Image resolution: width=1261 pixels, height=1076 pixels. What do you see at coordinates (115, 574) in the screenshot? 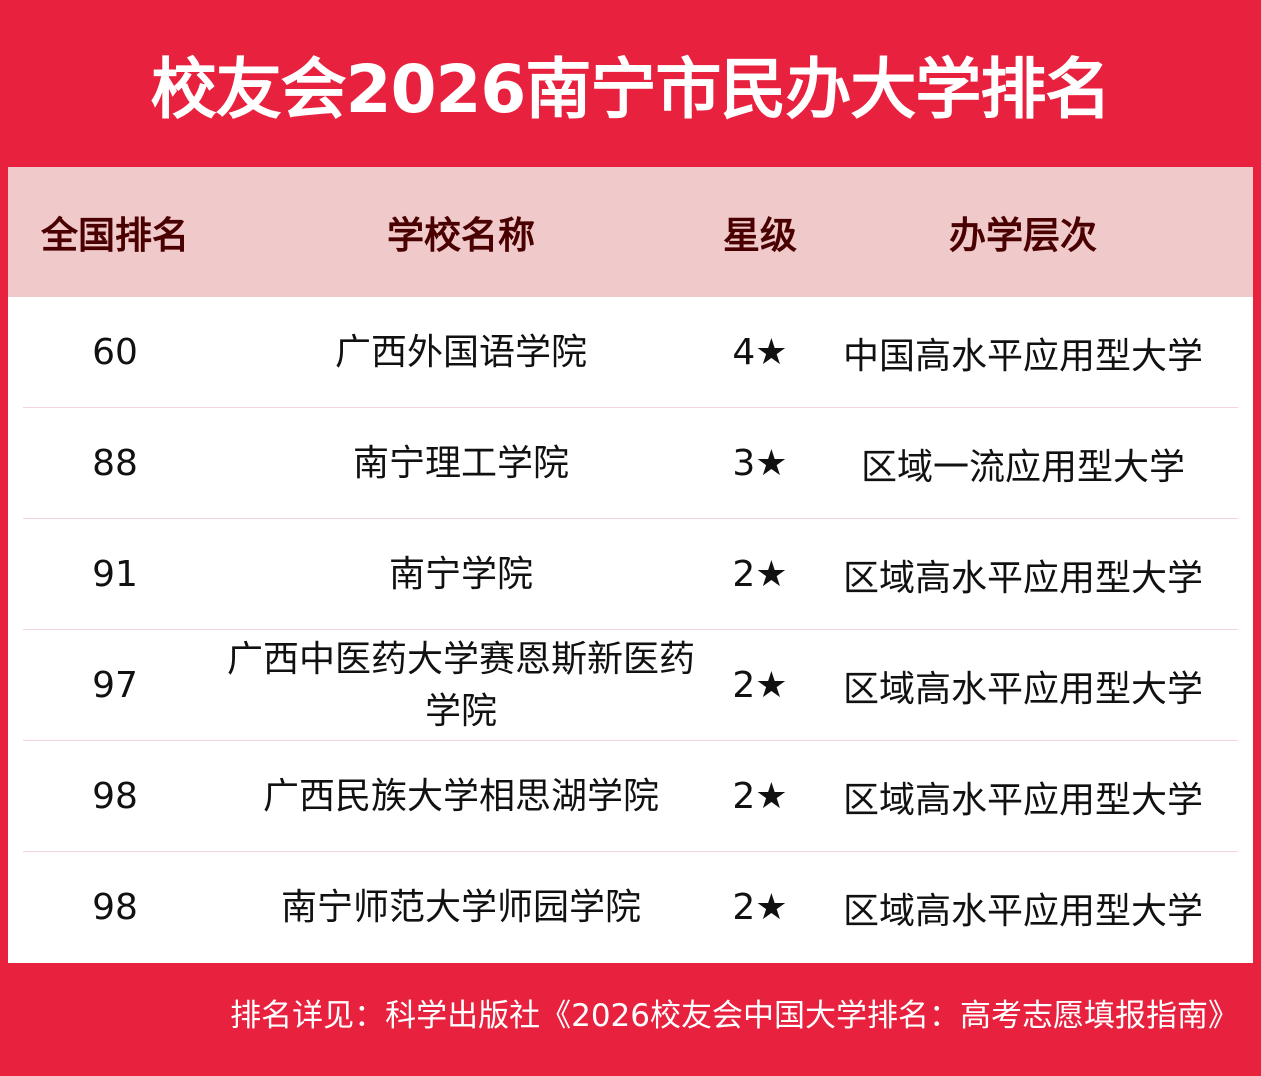
I see `rank-cell: 91` at bounding box center [115, 574].